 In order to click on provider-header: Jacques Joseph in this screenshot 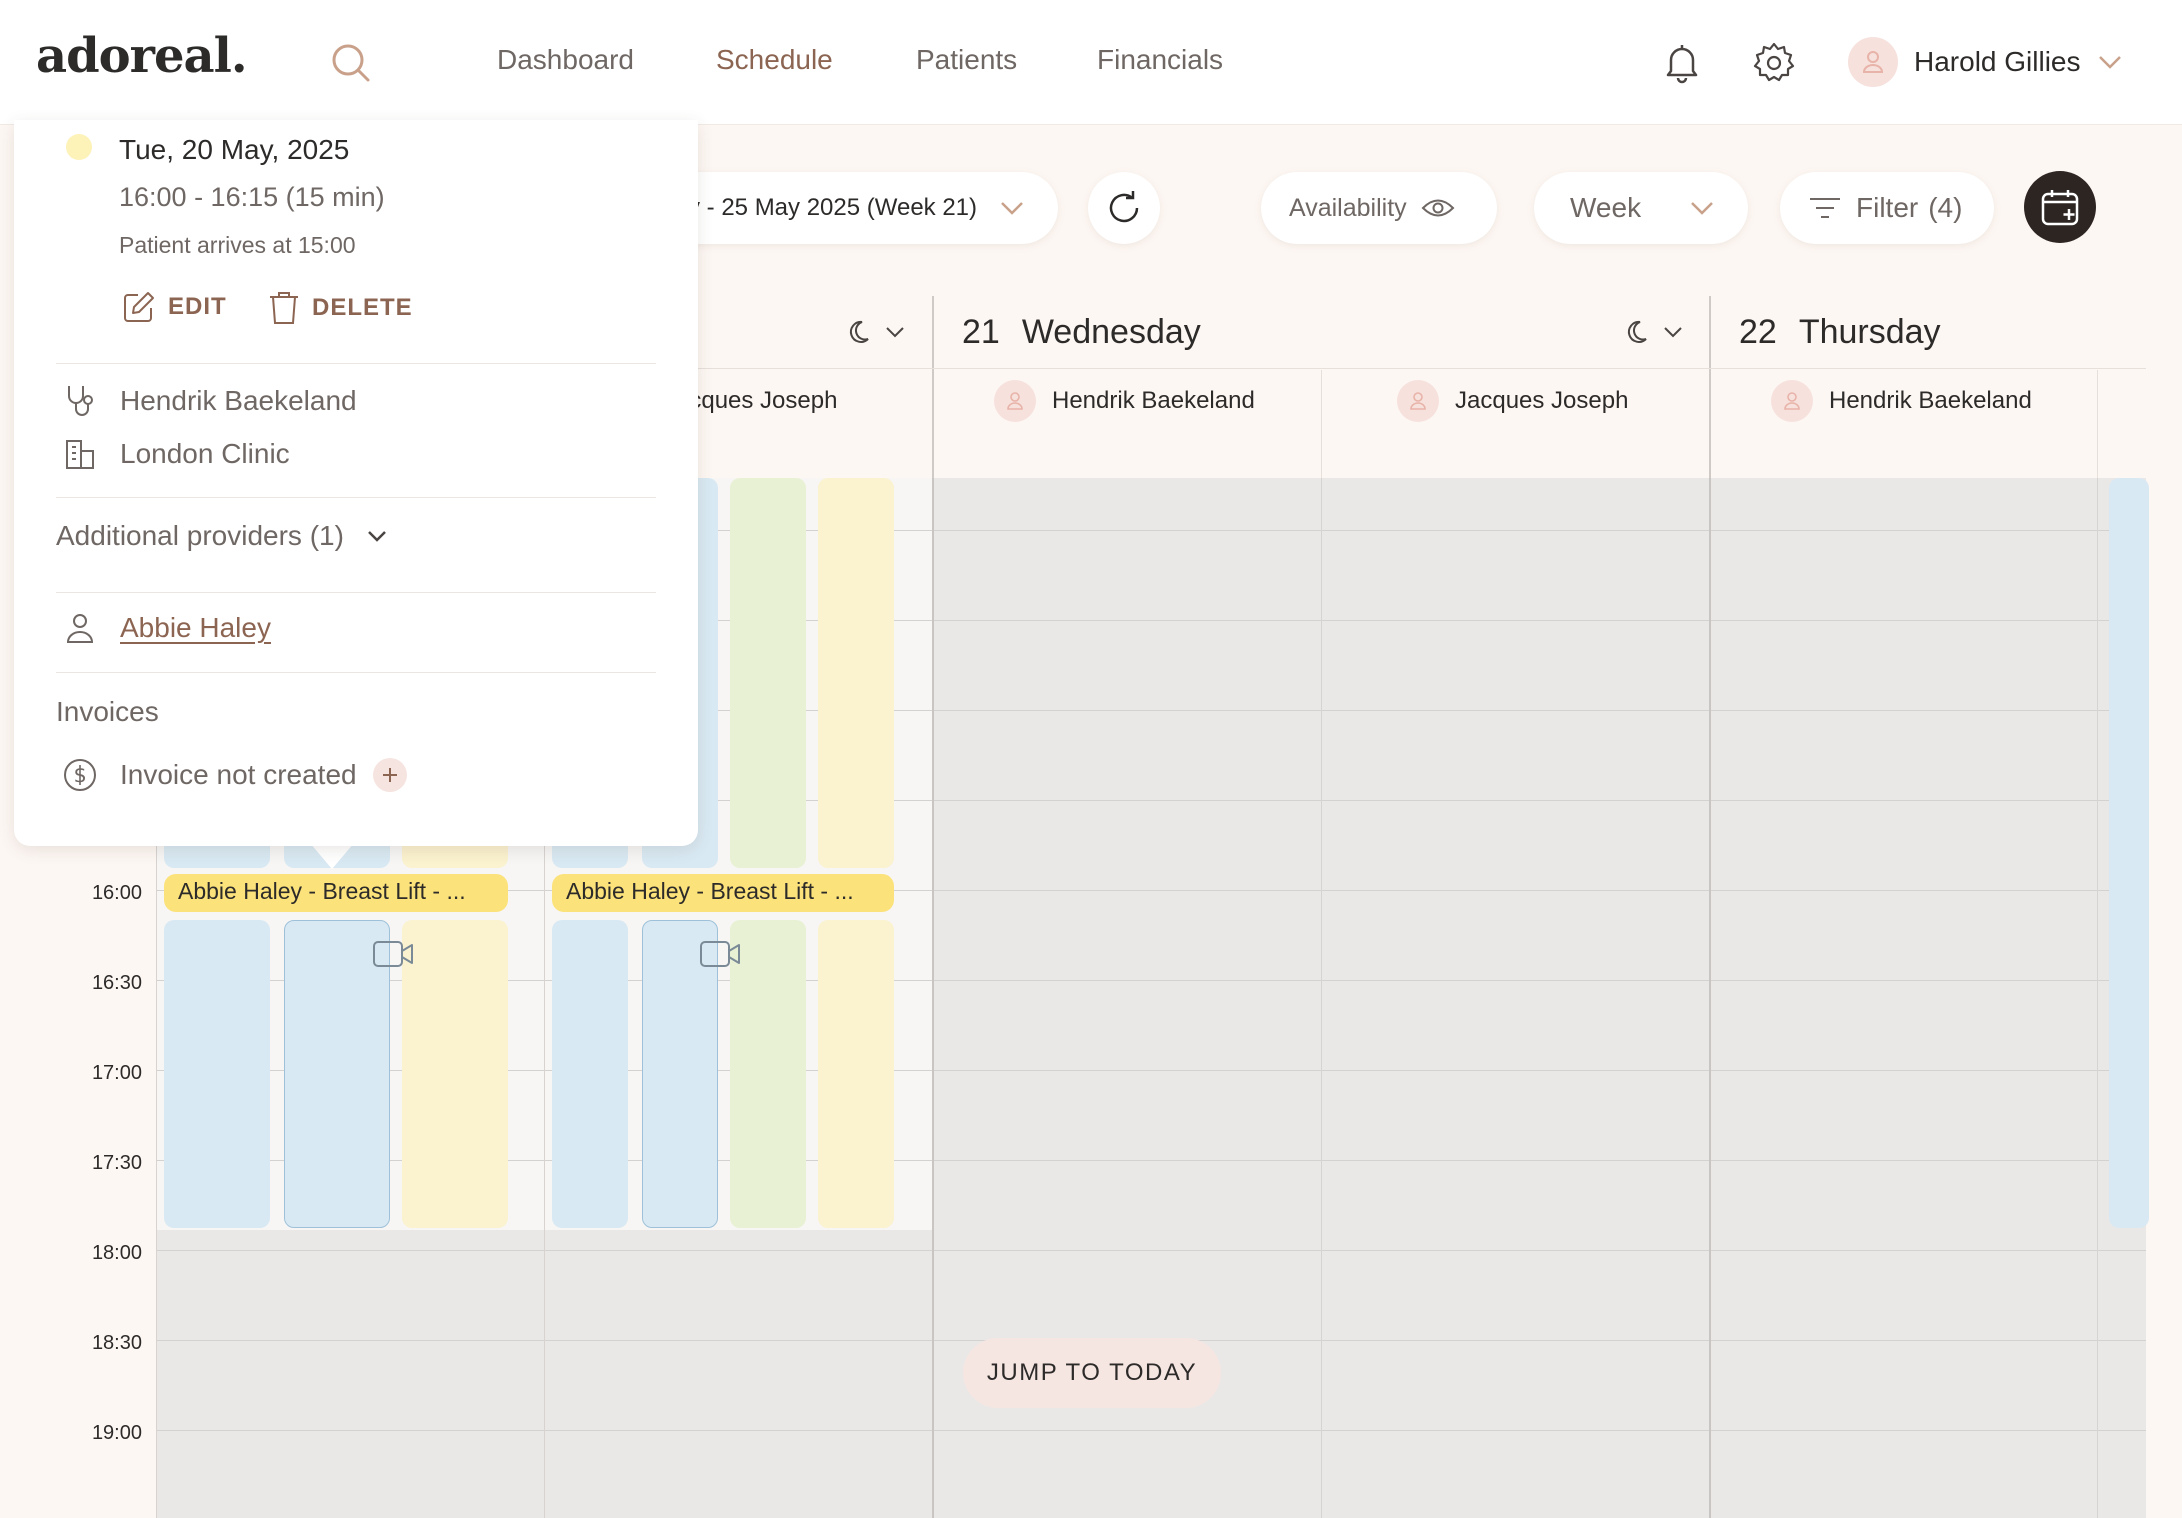, I will do `click(1512, 425)`.